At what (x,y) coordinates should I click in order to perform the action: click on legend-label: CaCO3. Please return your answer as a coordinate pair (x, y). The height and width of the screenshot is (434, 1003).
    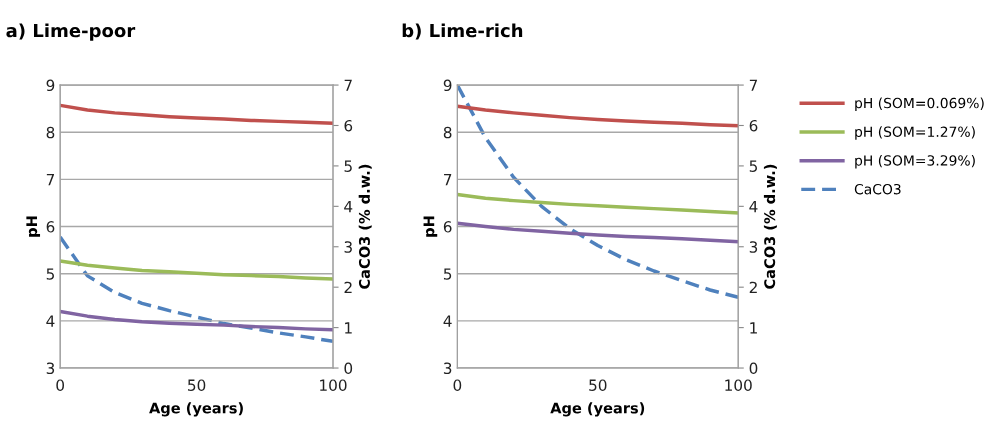
    Looking at the image, I should click on (877, 189).